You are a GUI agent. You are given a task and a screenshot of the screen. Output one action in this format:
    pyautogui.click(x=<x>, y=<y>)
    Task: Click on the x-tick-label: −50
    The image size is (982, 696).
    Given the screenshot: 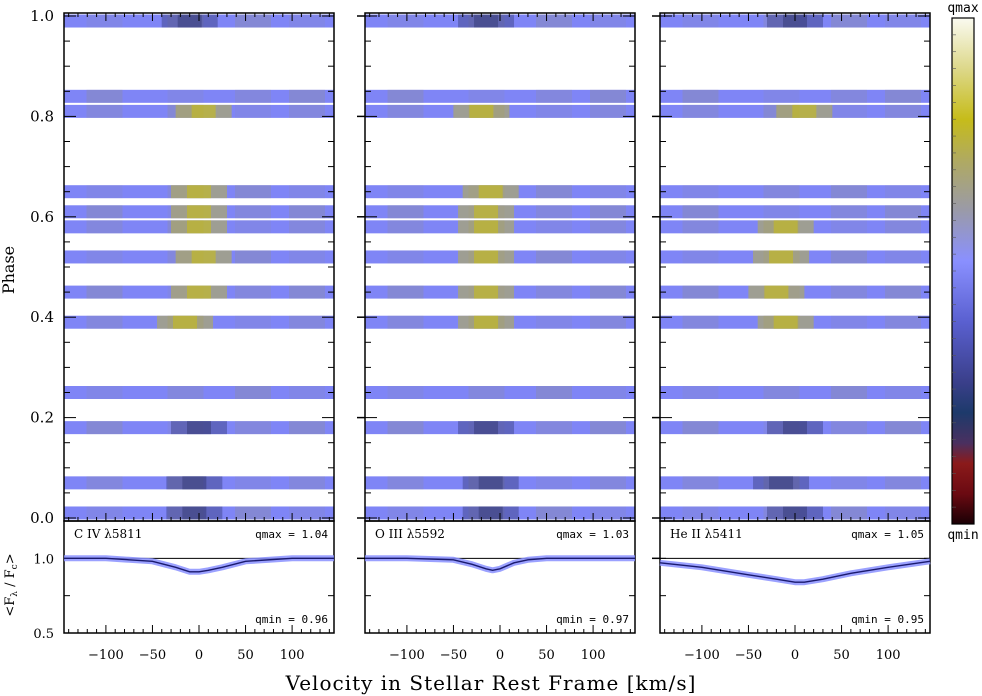 What is the action you would take?
    pyautogui.click(x=152, y=655)
    